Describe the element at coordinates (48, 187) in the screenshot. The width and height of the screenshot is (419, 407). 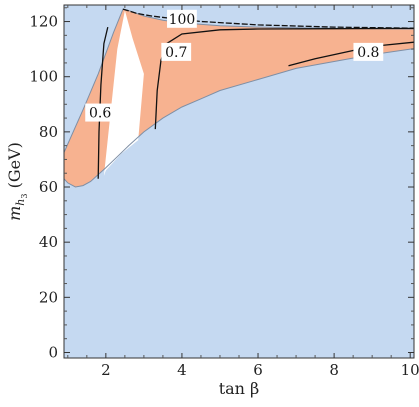
I see `y-tick-label: 60` at that location.